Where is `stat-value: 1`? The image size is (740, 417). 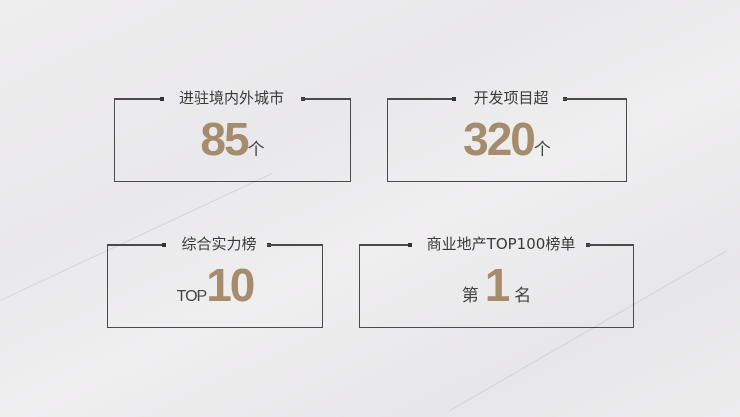 stat-value: 1 is located at coordinates (497, 285).